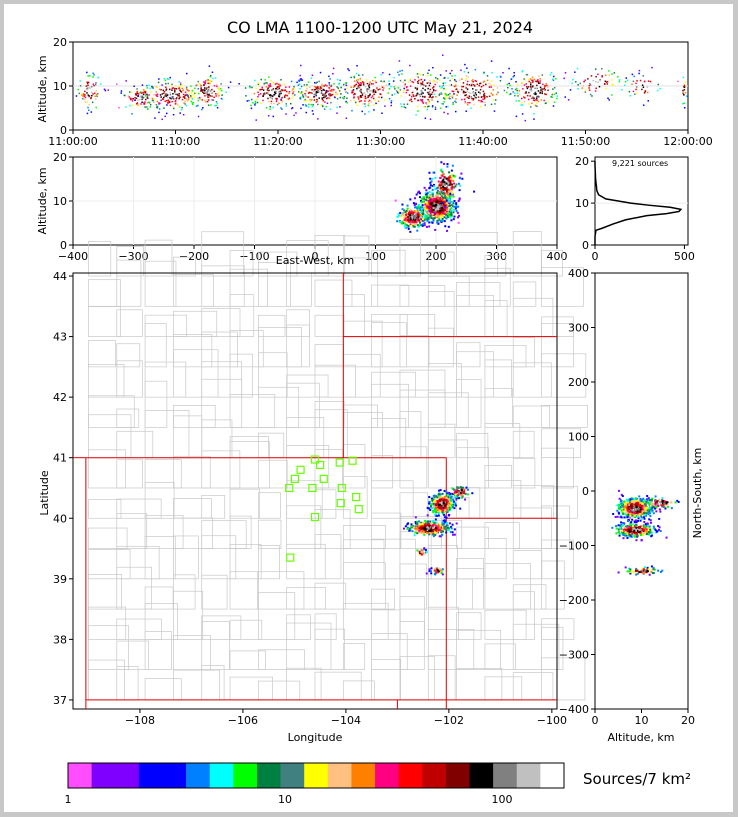  I want to click on north-south-xtick-label: 0, so click(595, 720).